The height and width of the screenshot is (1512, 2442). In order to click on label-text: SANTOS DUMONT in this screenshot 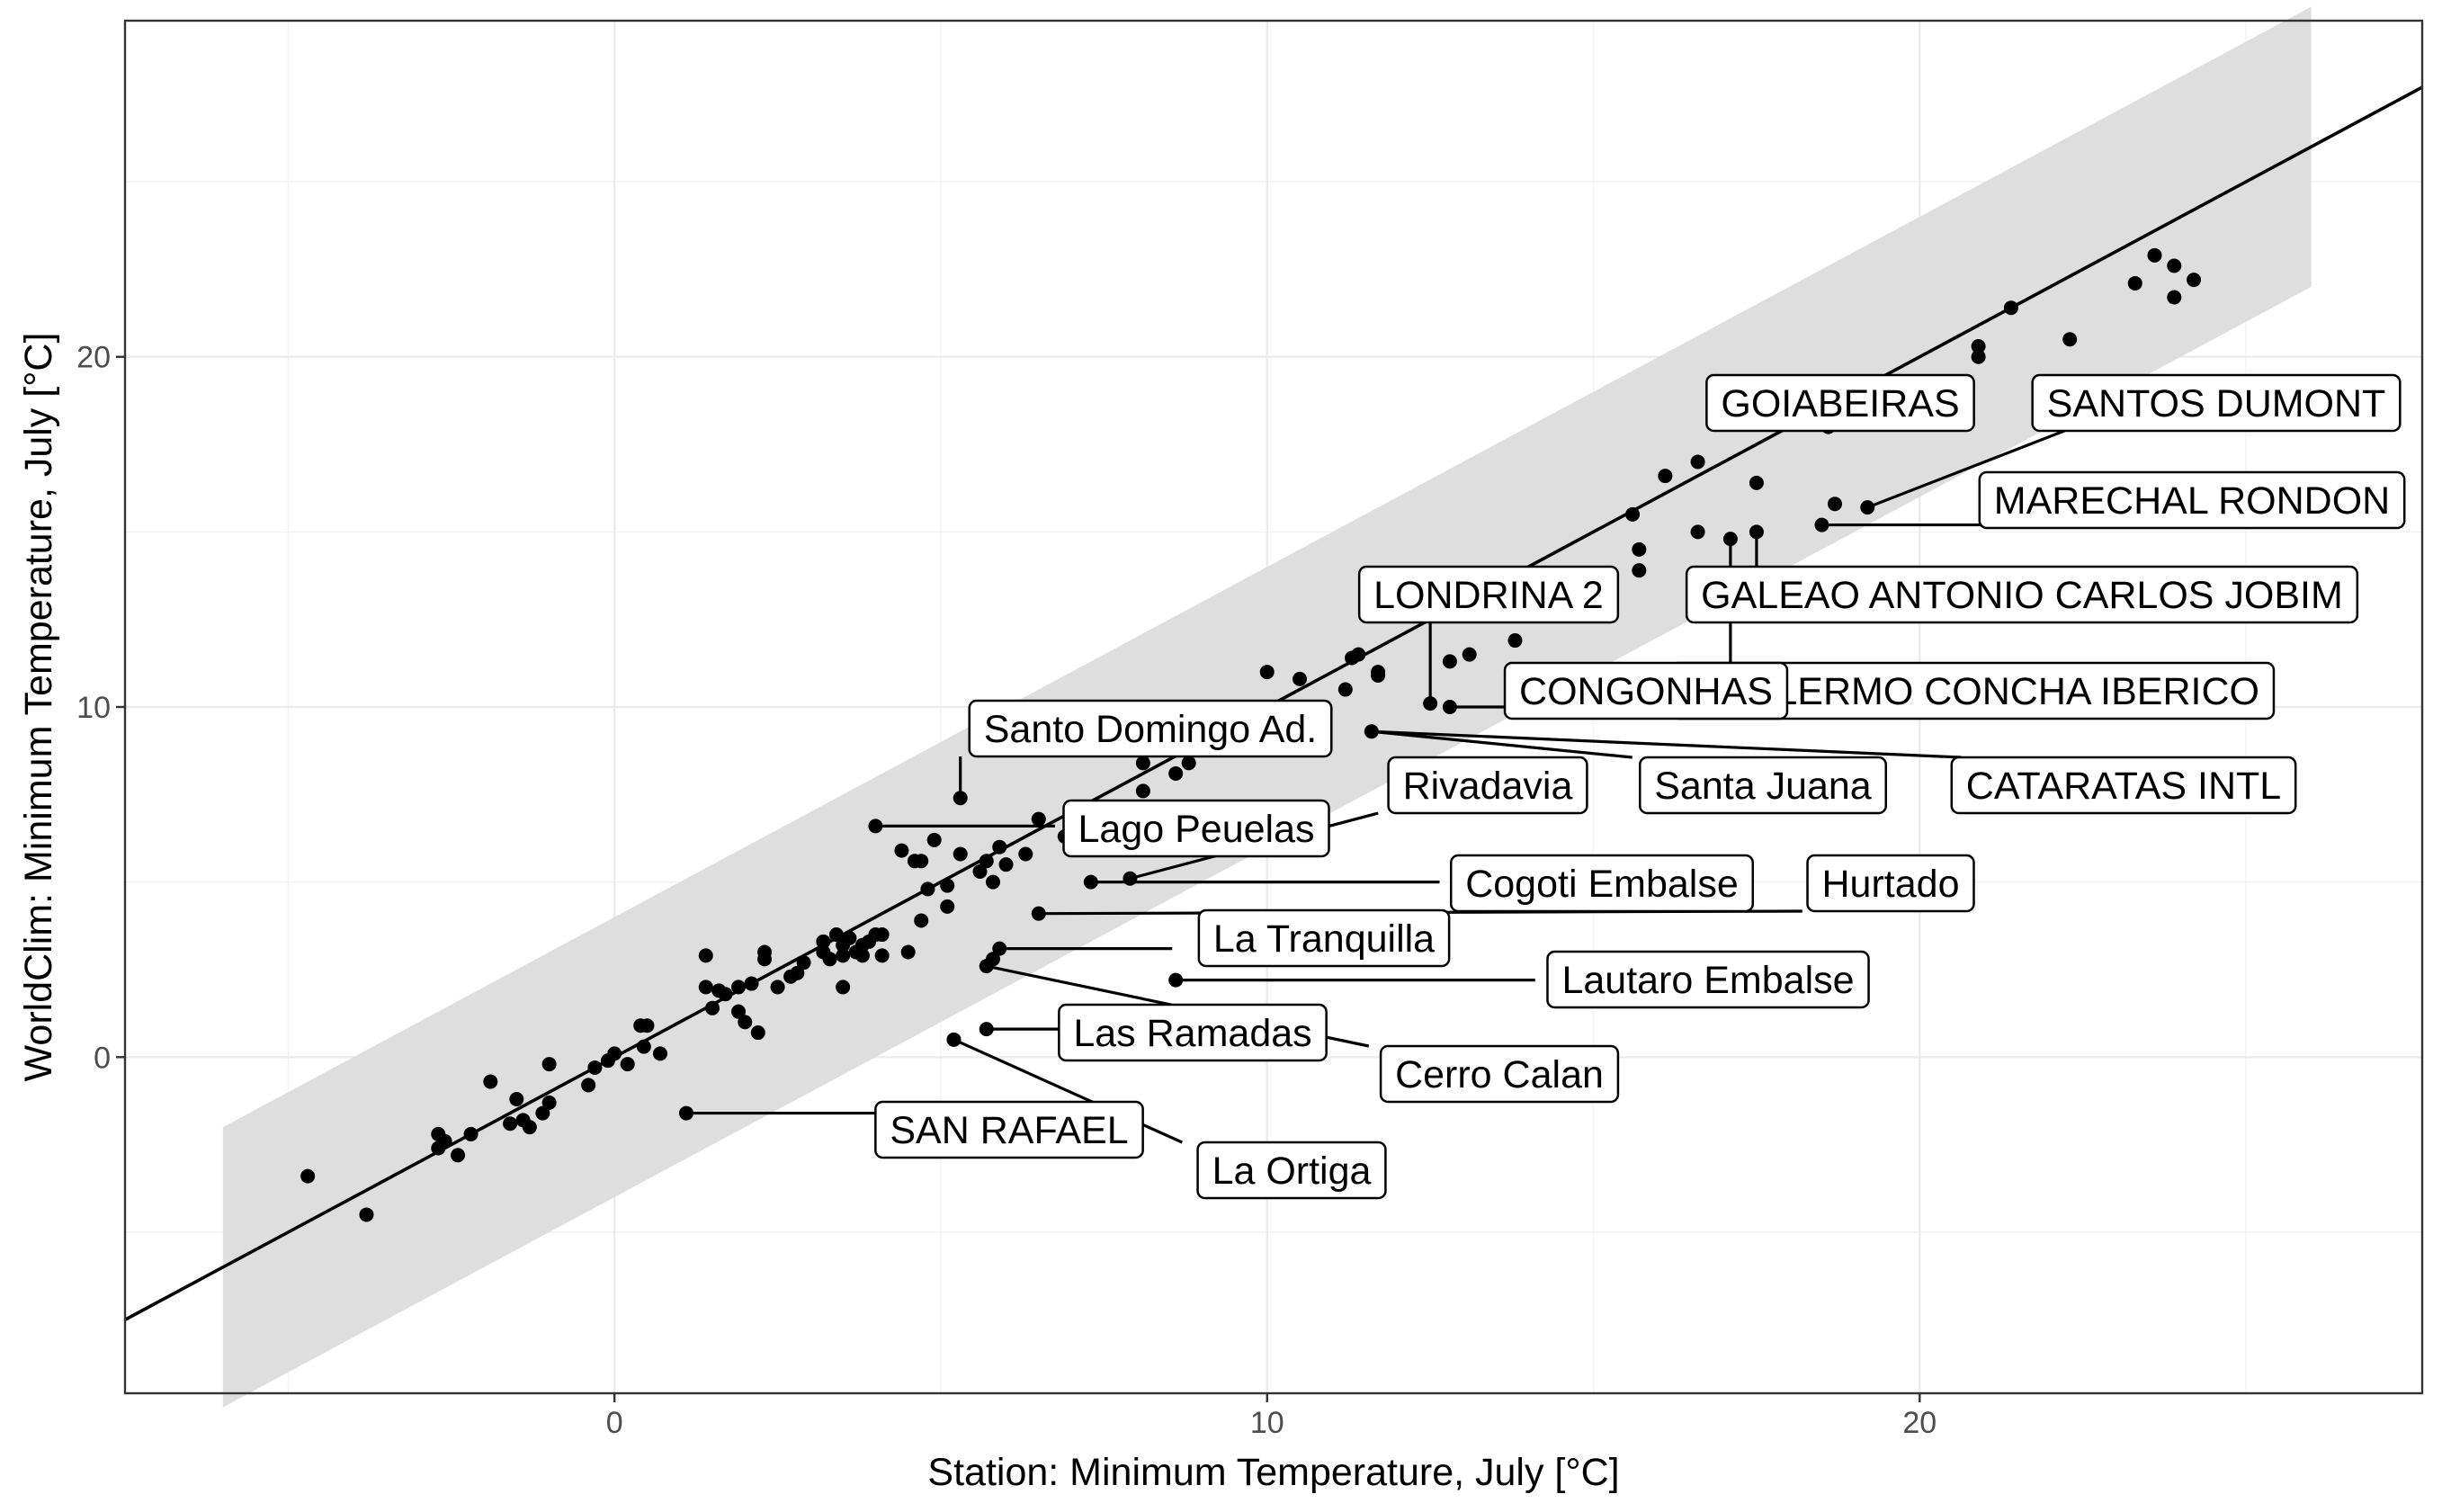, I will do `click(2216, 403)`.